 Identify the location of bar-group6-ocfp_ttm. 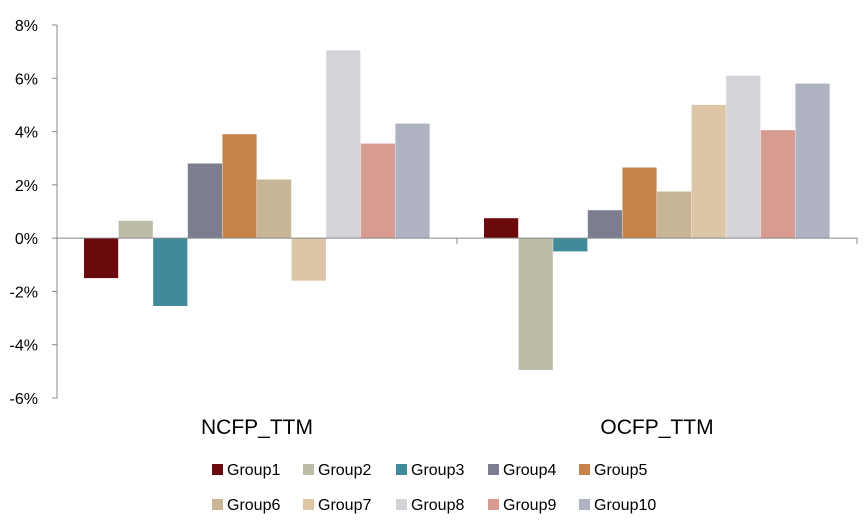
(674, 215).